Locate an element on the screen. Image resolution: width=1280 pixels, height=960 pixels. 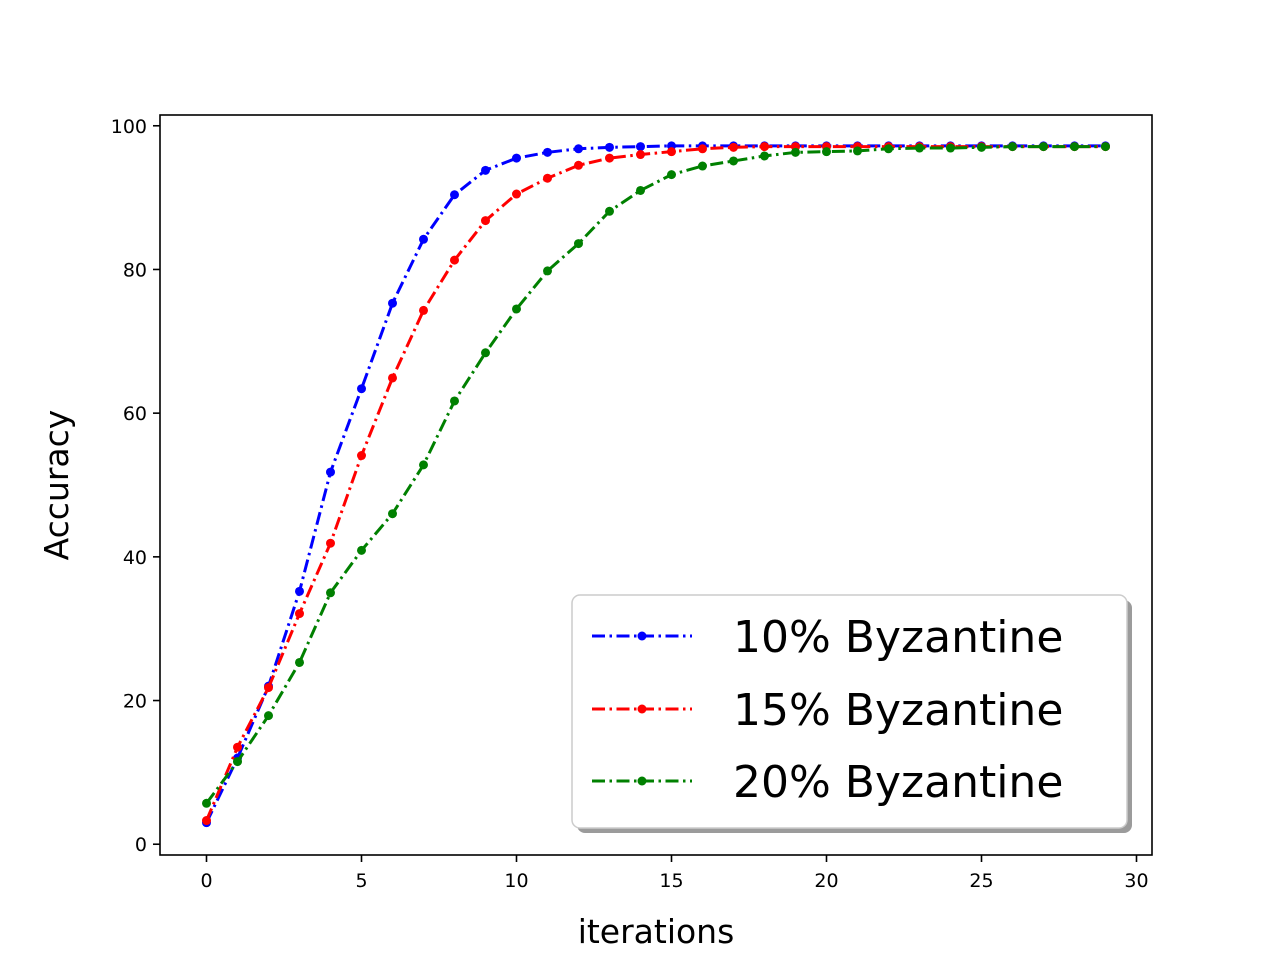
x-tick-label: 20 is located at coordinates (826, 881).